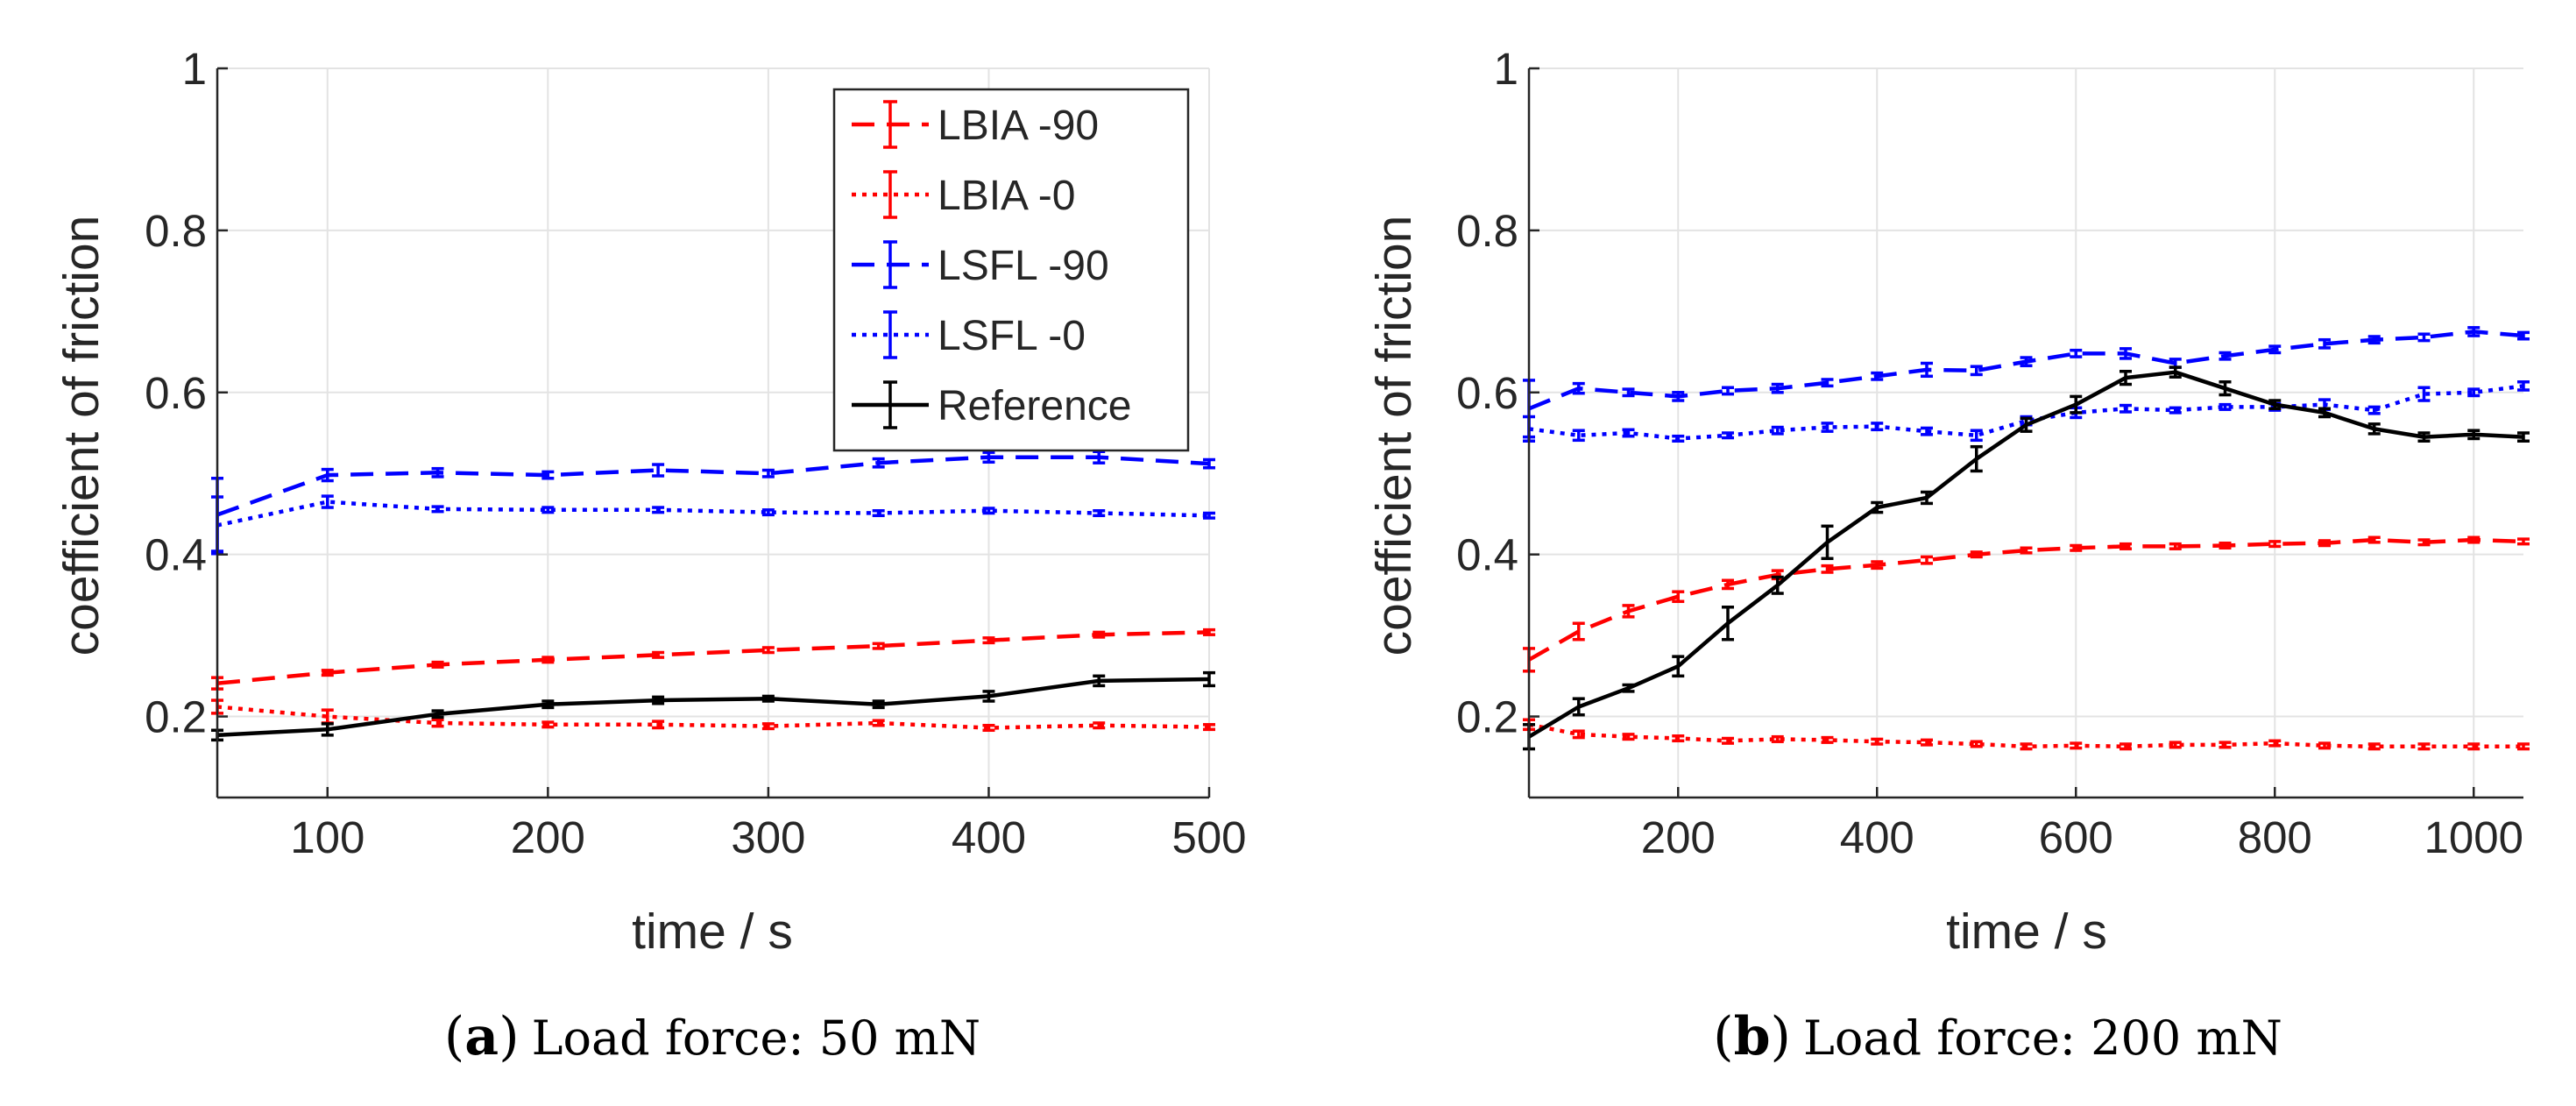  Describe the element at coordinates (1487, 231) in the screenshot. I see `panel-b-y-tick-label: 0.8` at that location.